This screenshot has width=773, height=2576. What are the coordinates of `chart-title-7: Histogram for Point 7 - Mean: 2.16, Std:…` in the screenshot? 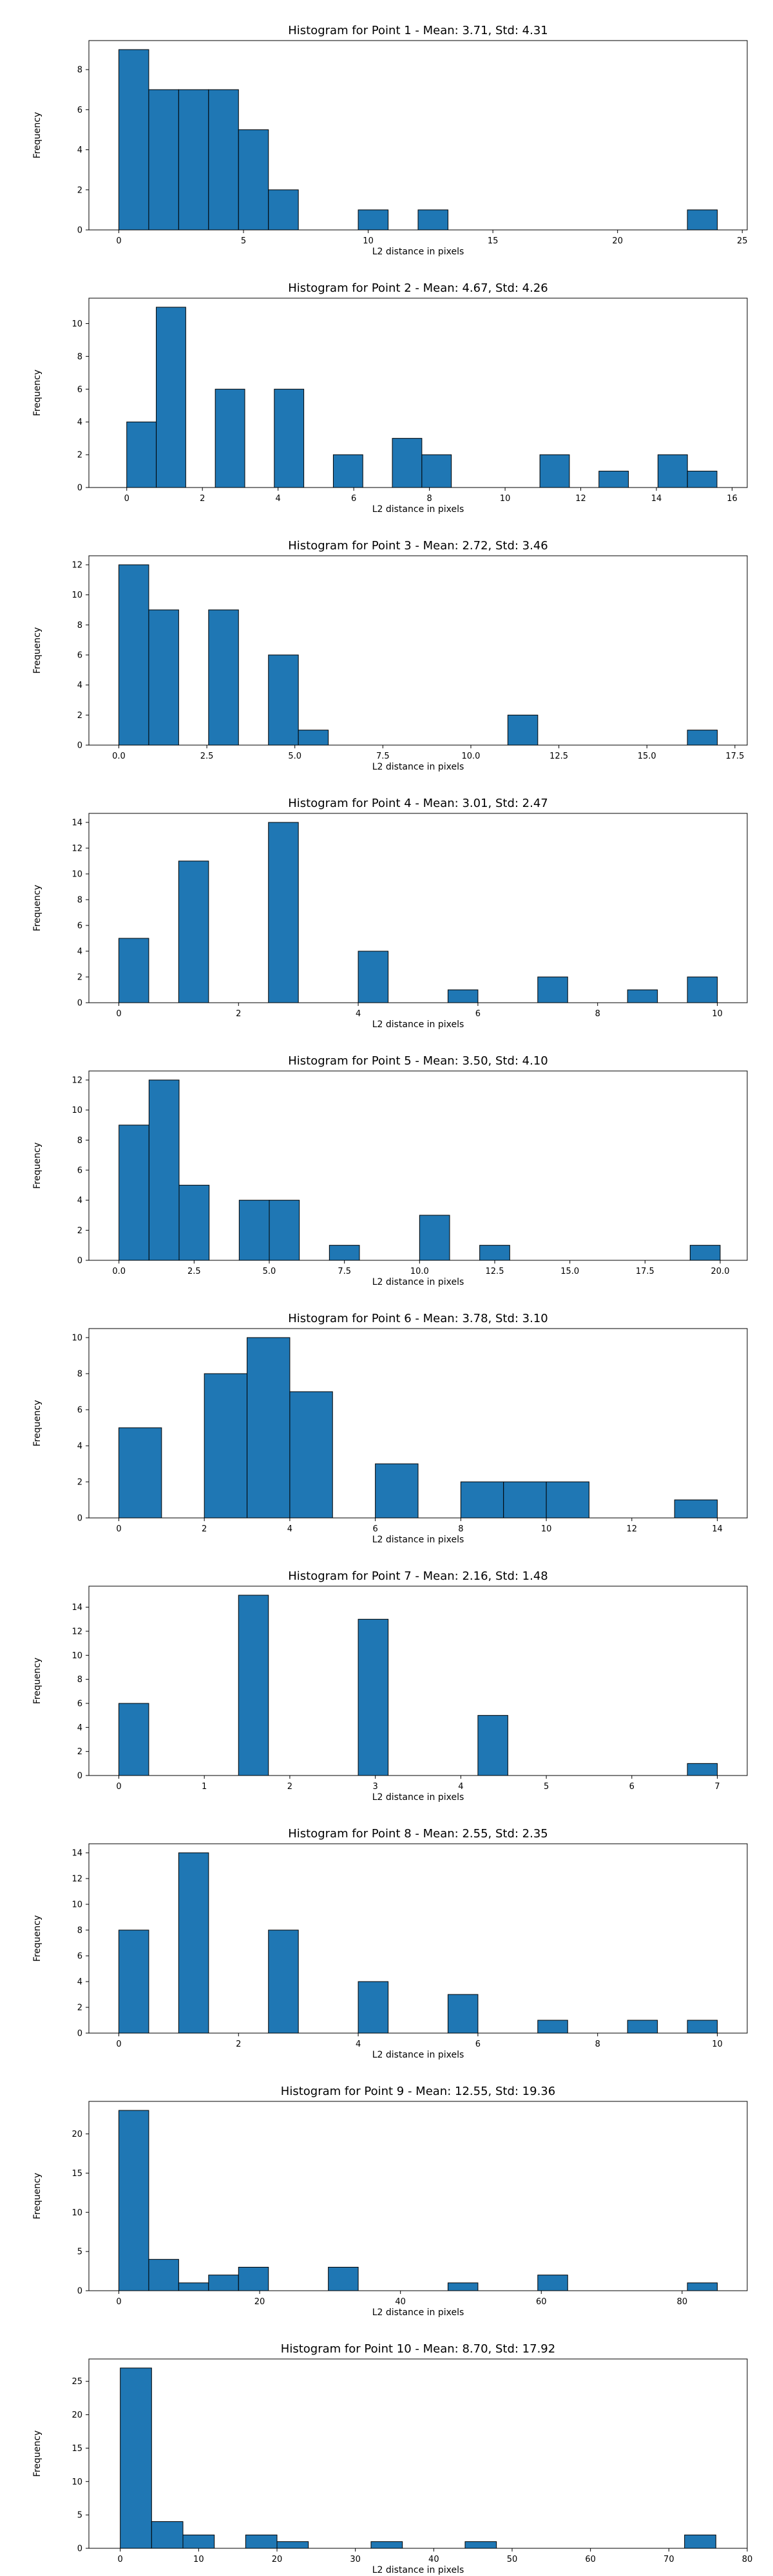 It's located at (418, 1576).